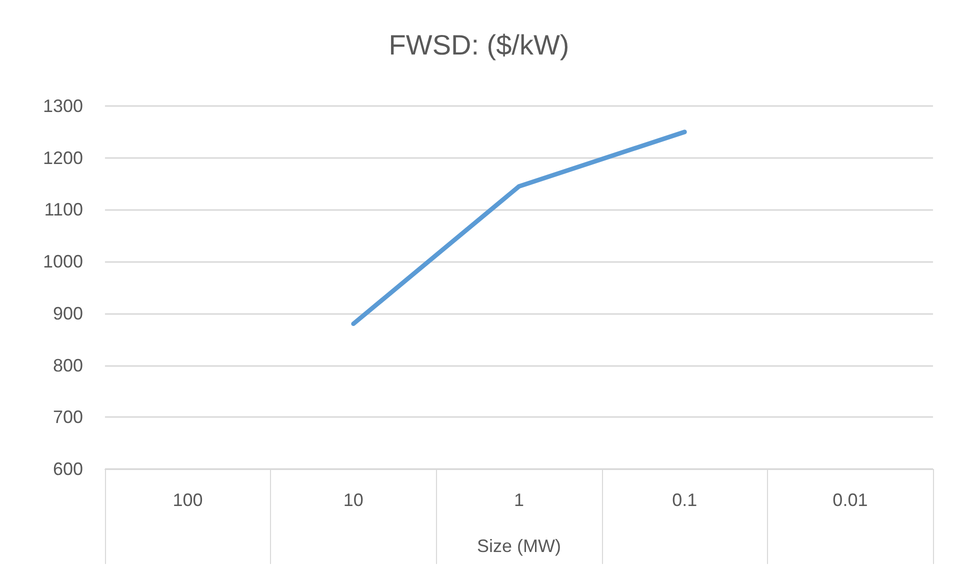 The image size is (958, 580). What do you see at coordinates (353, 500) in the screenshot?
I see `x-tick-label: 10` at bounding box center [353, 500].